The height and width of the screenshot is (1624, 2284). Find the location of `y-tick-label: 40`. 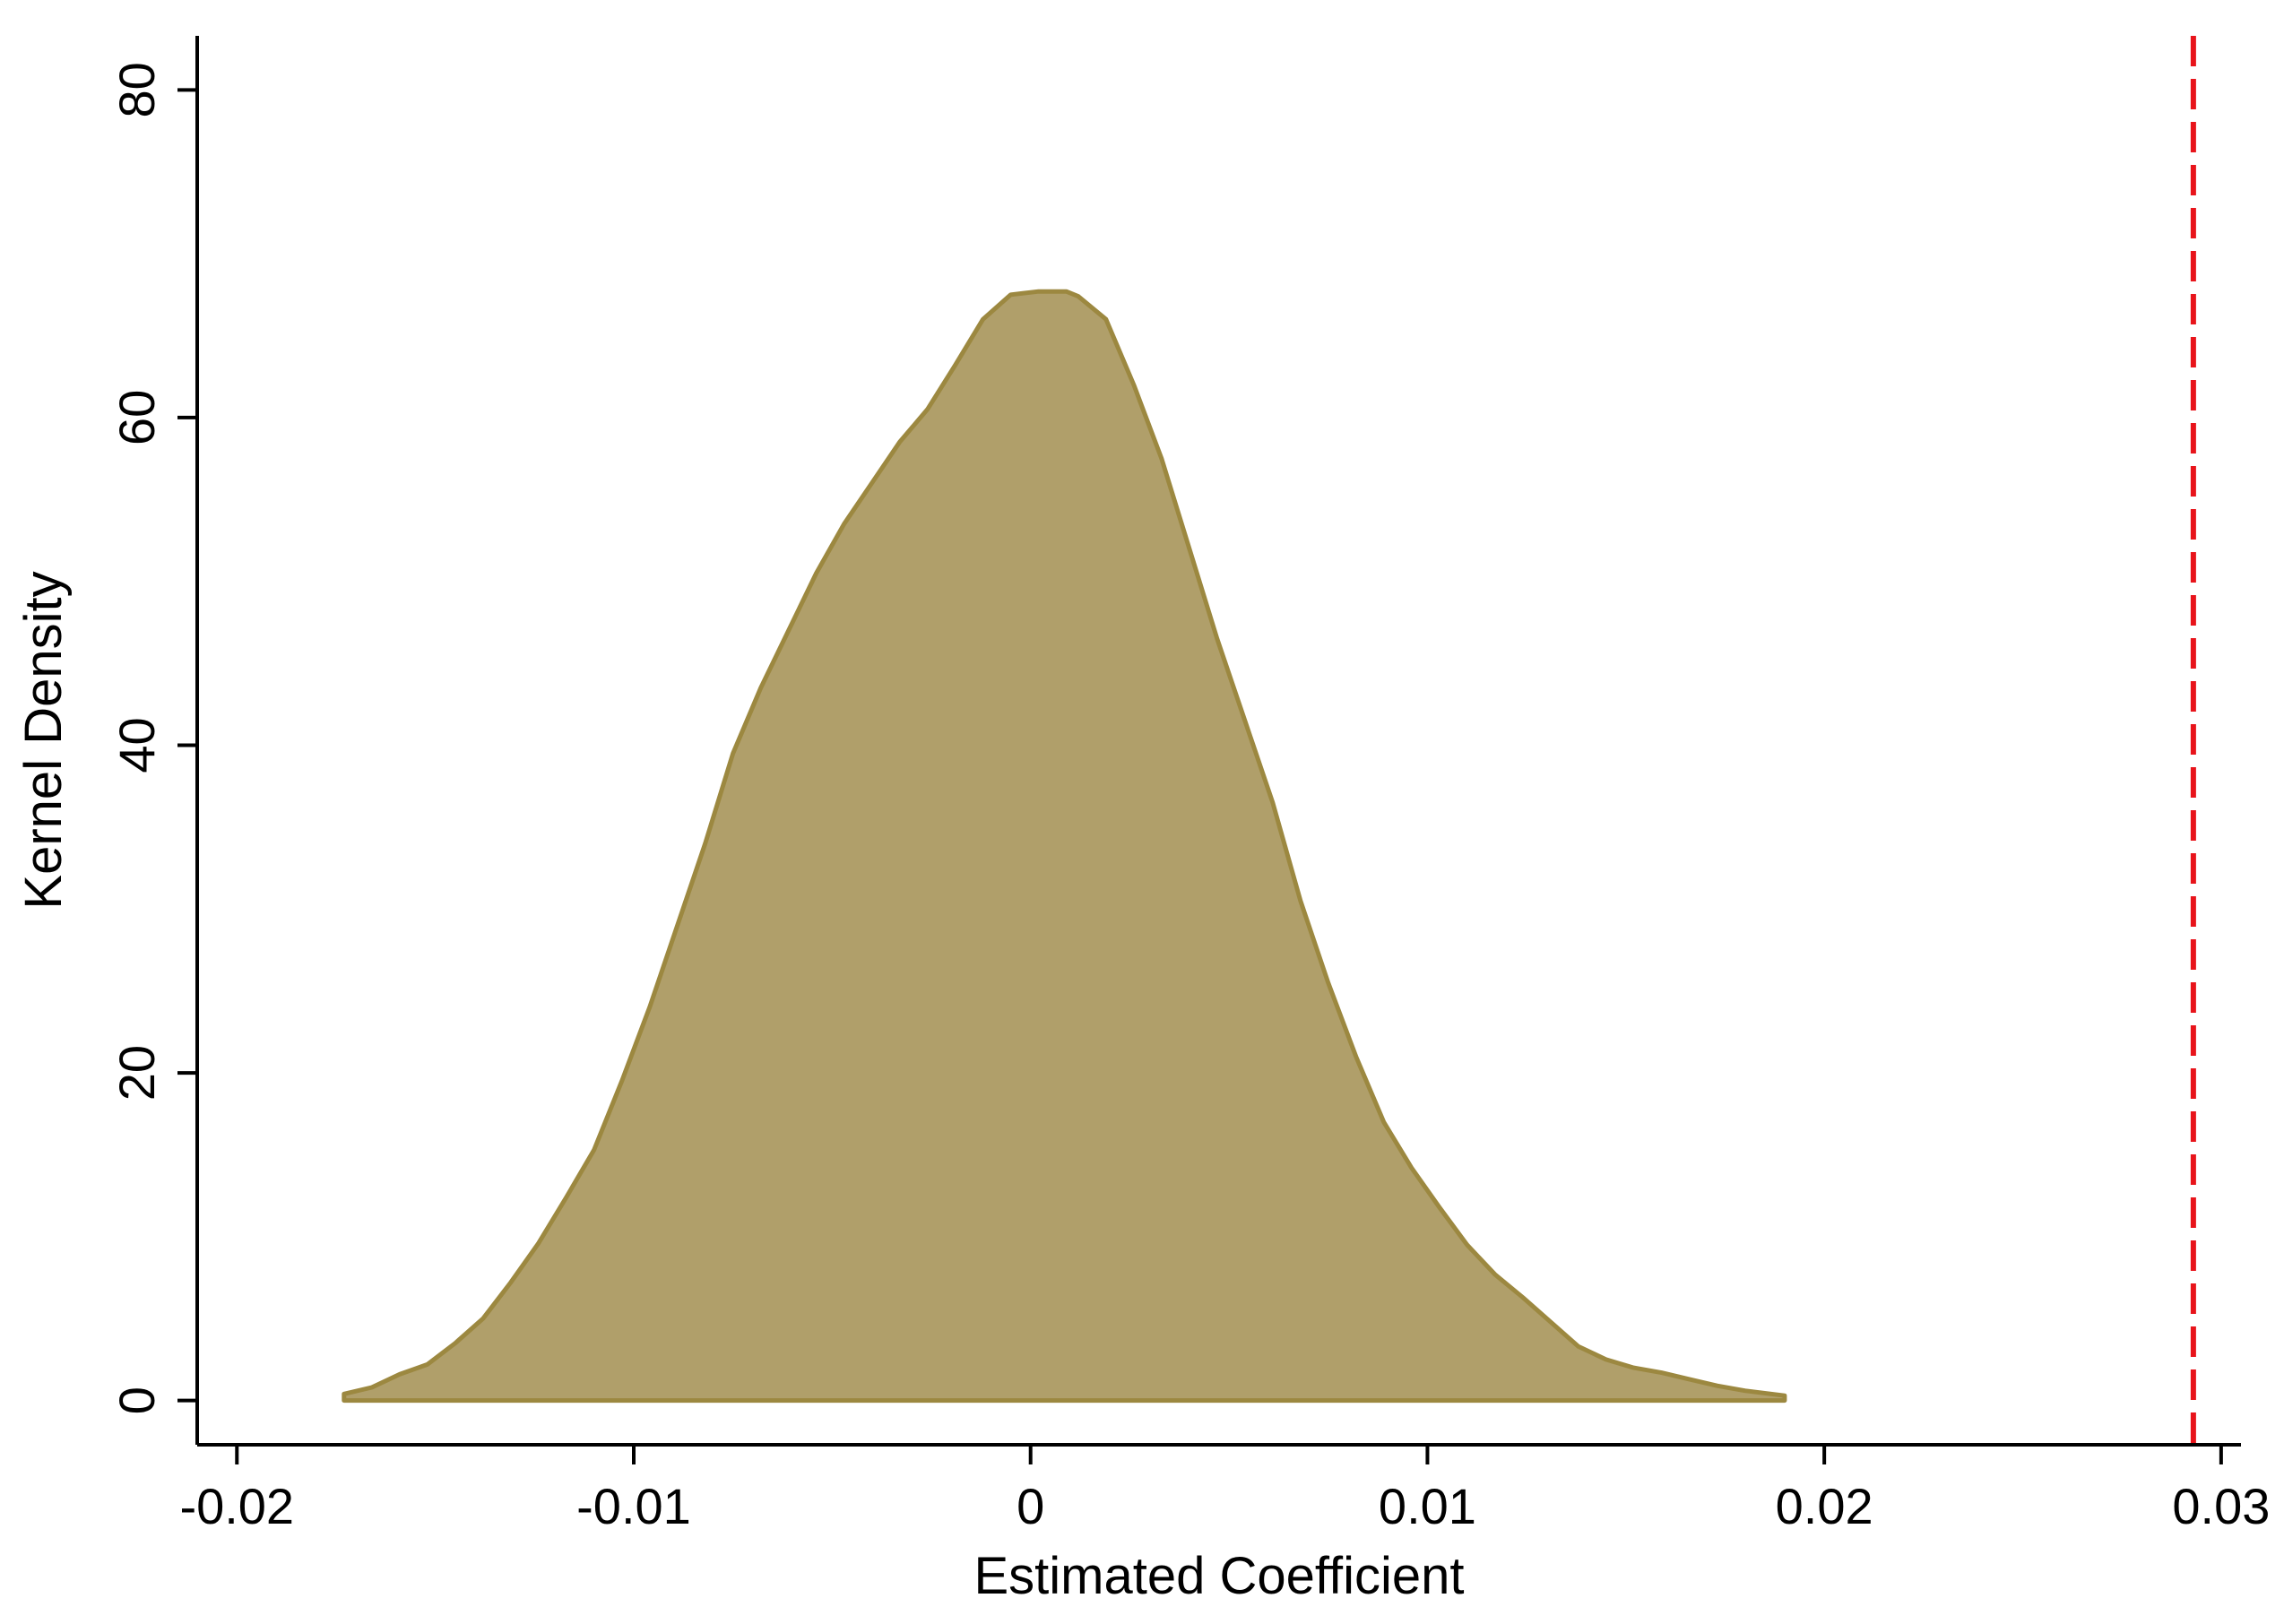

y-tick-label: 40 is located at coordinates (136, 745).